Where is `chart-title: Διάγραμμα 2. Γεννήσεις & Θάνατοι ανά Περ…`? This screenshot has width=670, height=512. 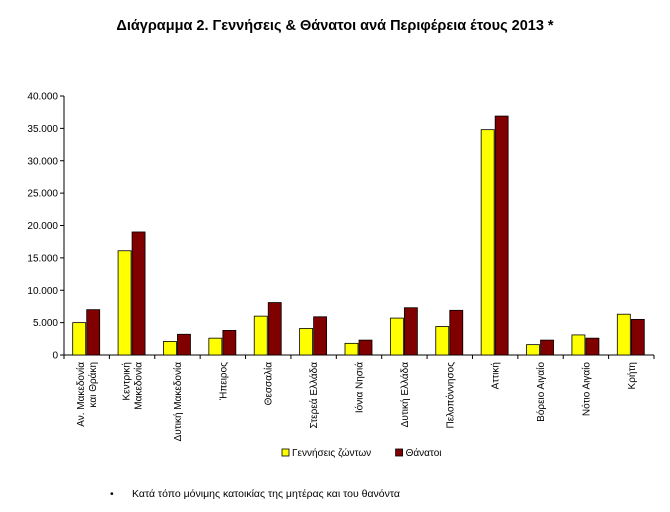 chart-title: Διάγραμμα 2. Γεννήσεις & Θάνατοι ανά Περ… is located at coordinates (335, 26).